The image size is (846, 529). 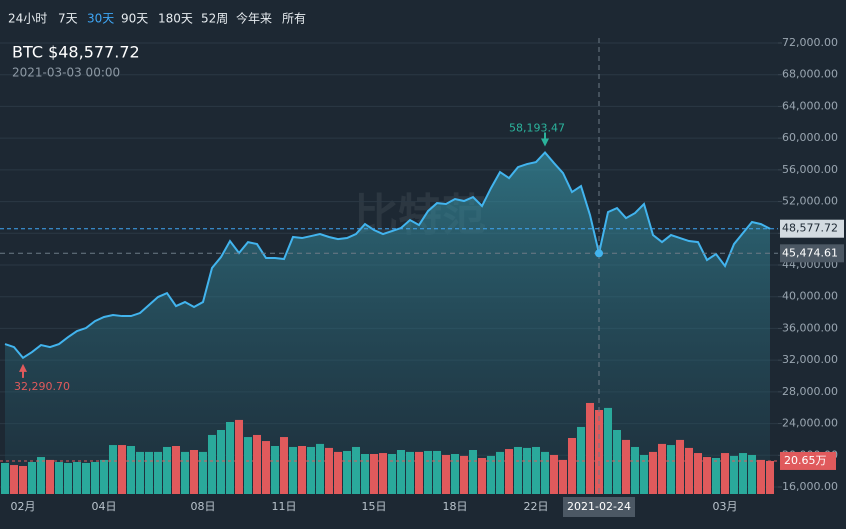 I want to click on current-price-box, so click(x=812, y=228).